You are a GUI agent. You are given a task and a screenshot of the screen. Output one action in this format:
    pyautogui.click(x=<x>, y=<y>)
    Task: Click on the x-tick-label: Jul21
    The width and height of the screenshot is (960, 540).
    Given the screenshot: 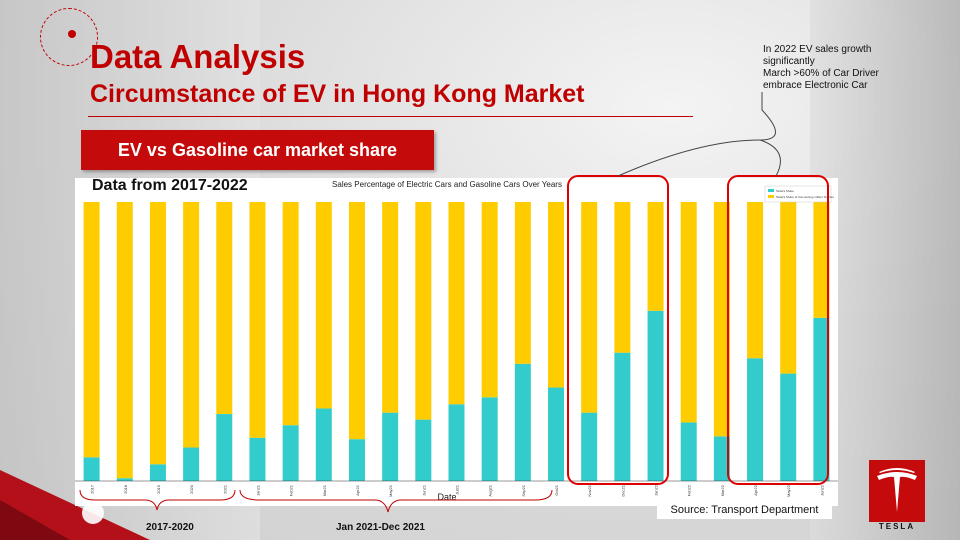 What is the action you would take?
    pyautogui.click(x=457, y=489)
    